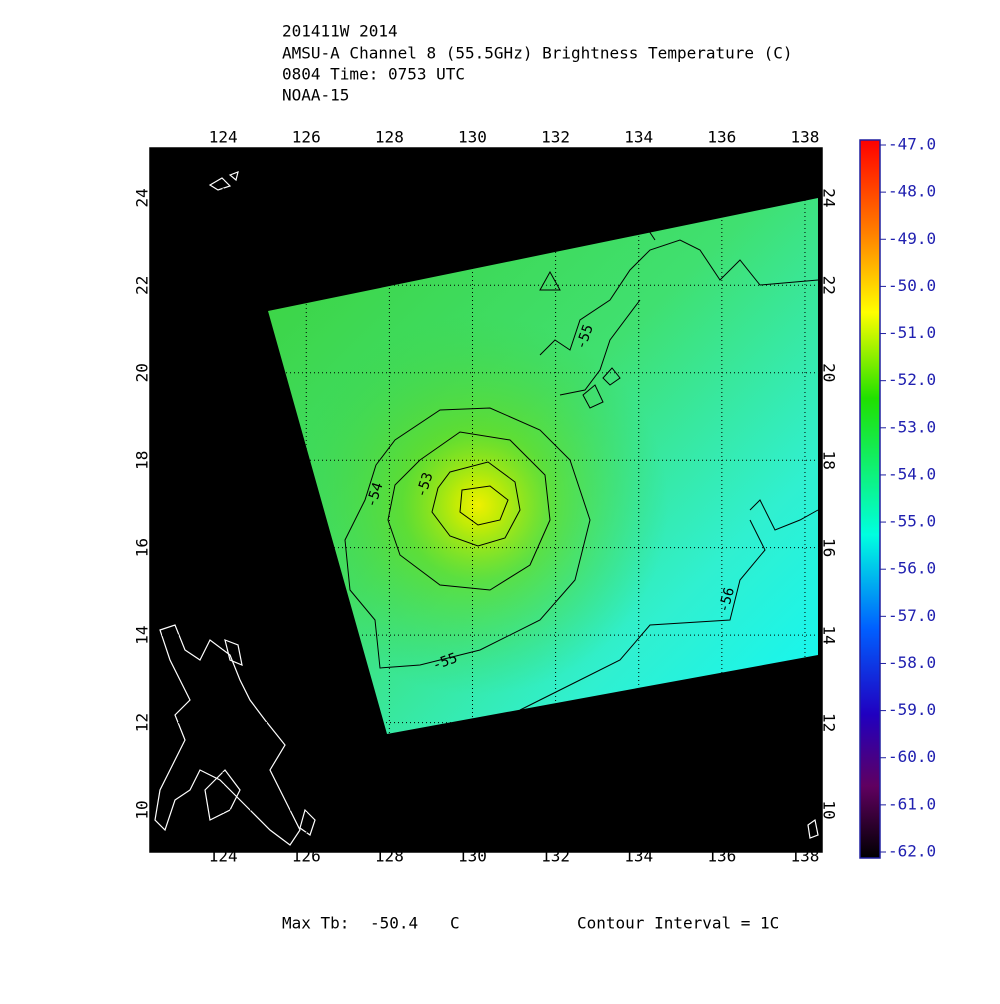  Describe the element at coordinates (805, 856) in the screenshot. I see `x-tick-label-bottom: 138` at that location.